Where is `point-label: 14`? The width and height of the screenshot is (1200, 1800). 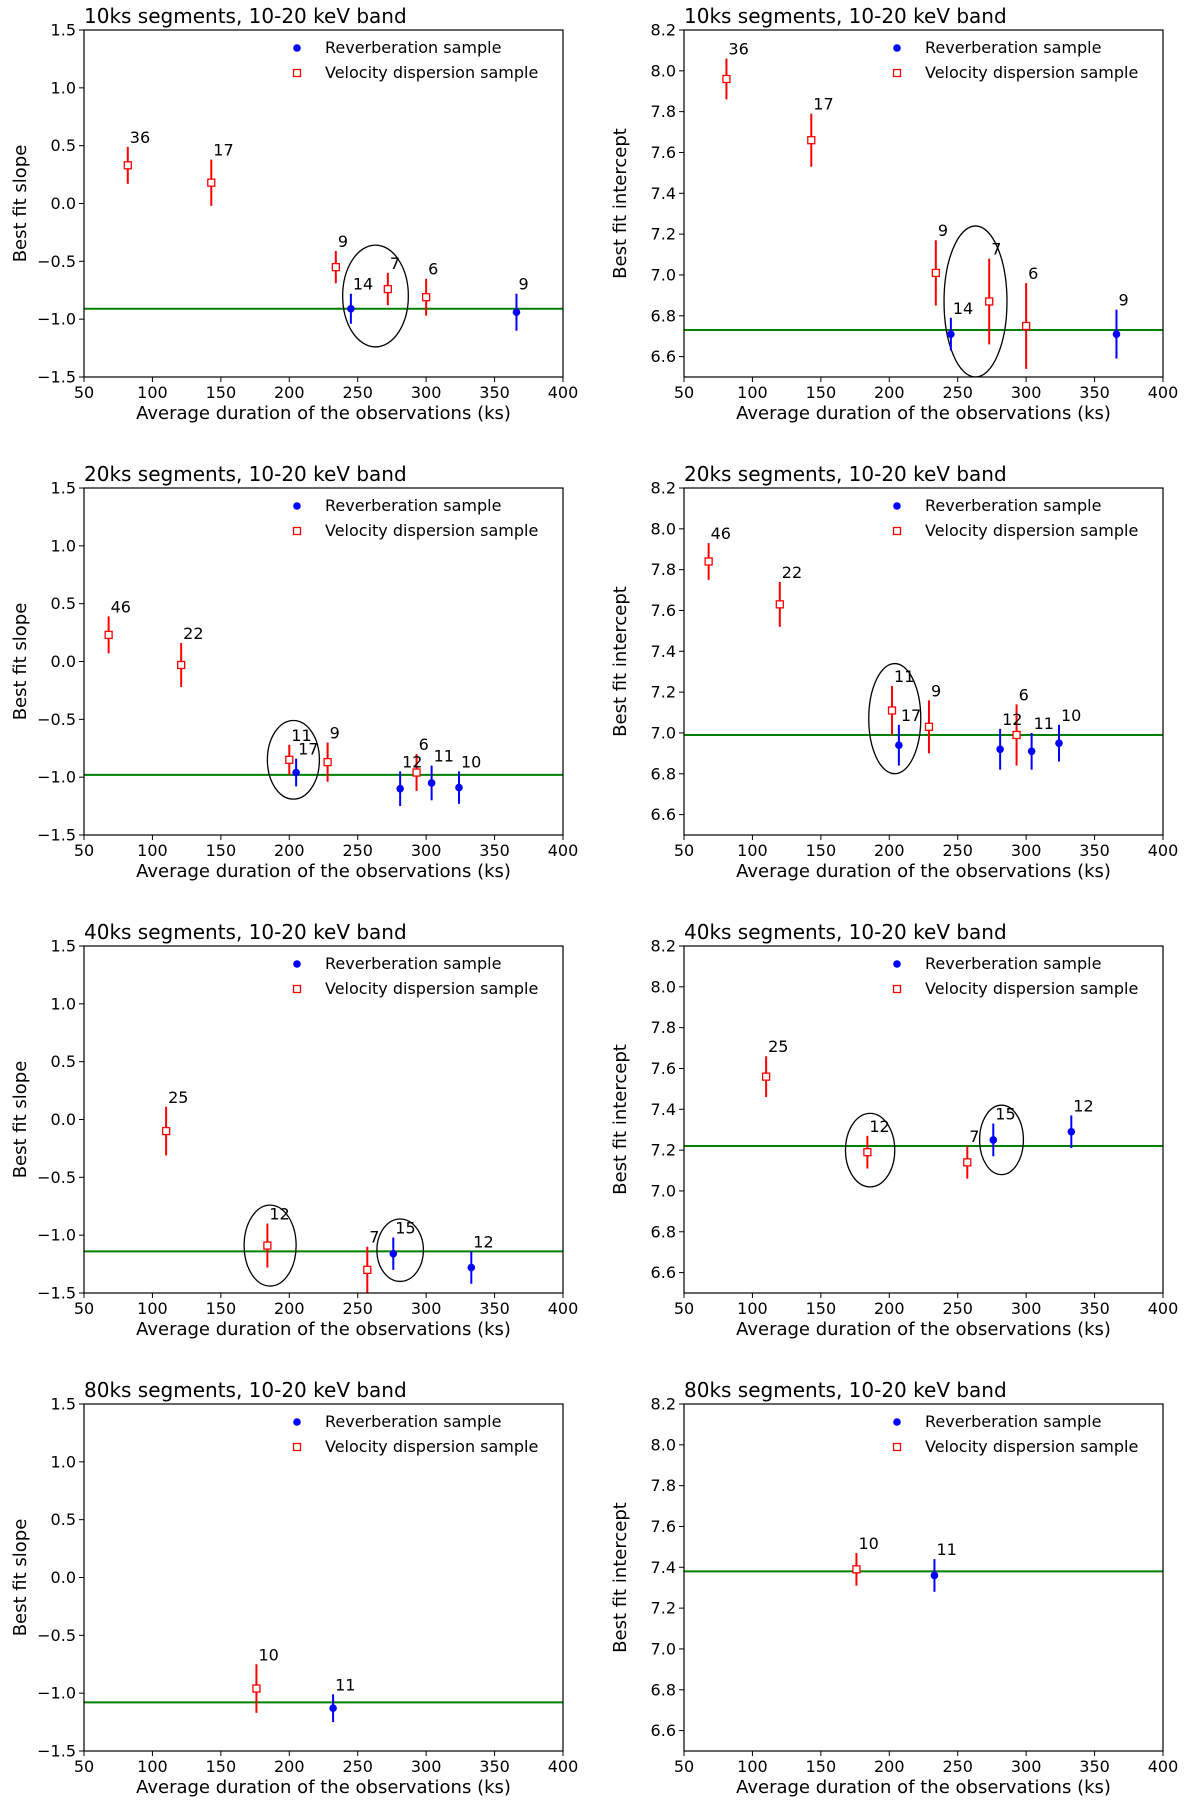 point-label: 14 is located at coordinates (963, 308).